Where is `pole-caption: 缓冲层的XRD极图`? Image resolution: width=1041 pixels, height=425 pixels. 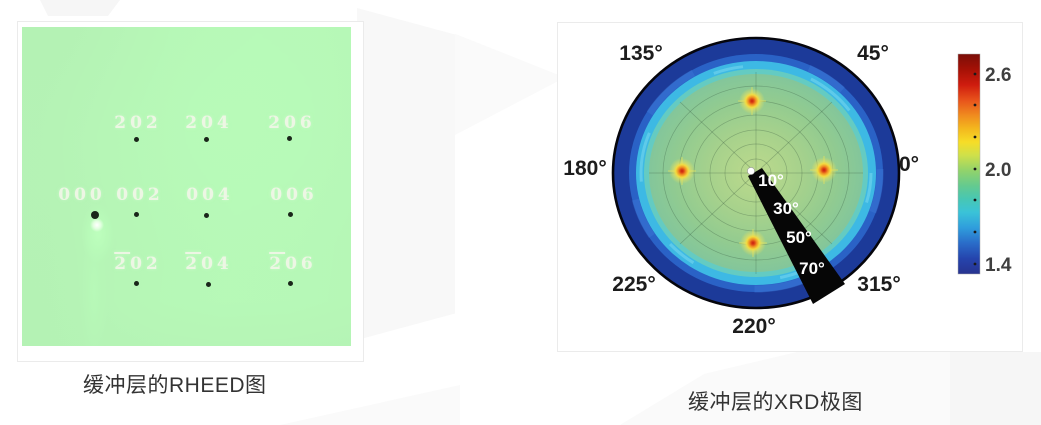 pole-caption: 缓冲层的XRD极图 is located at coordinates (775, 402).